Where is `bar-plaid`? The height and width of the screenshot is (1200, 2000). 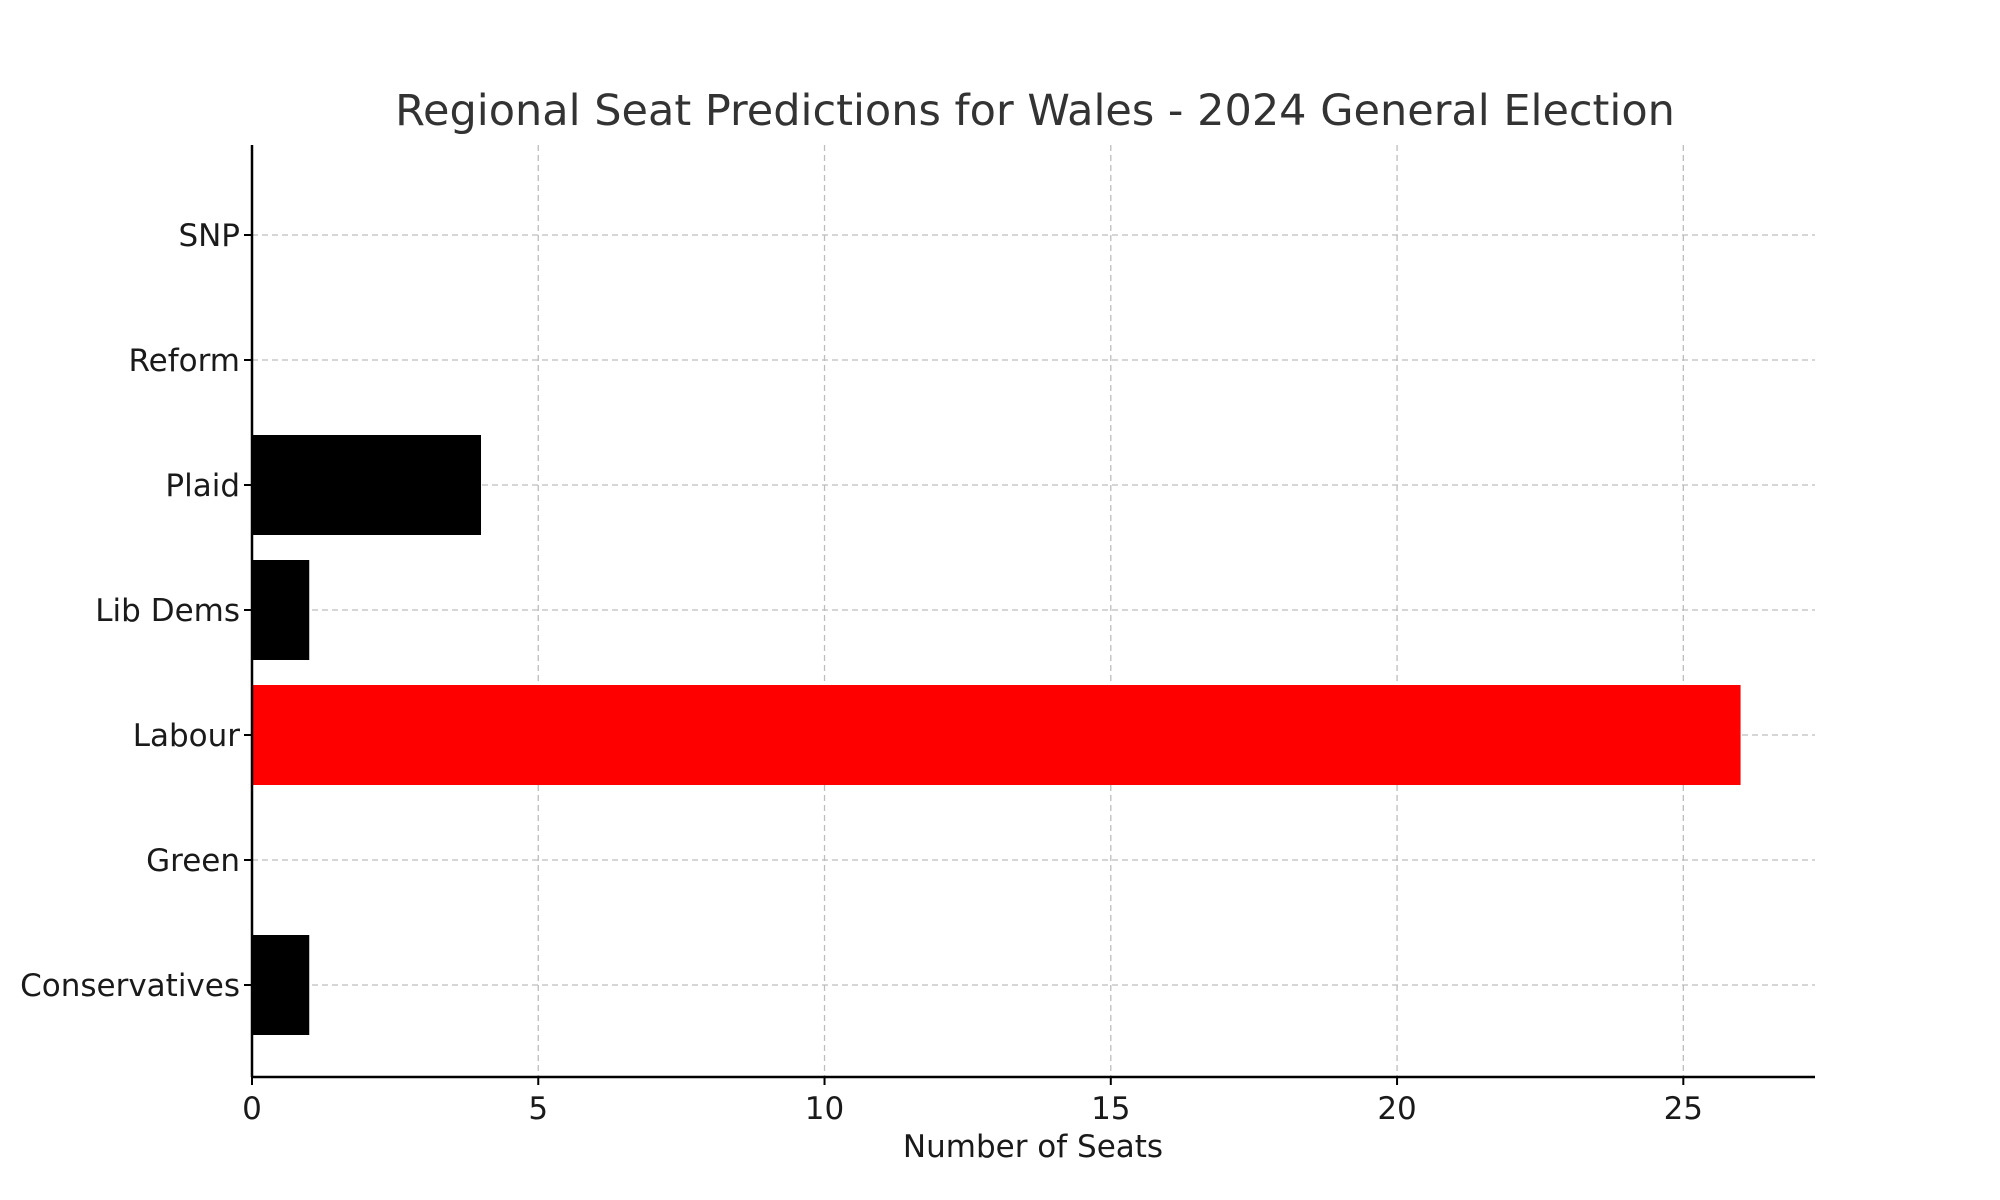
bar-plaid is located at coordinates (367, 485).